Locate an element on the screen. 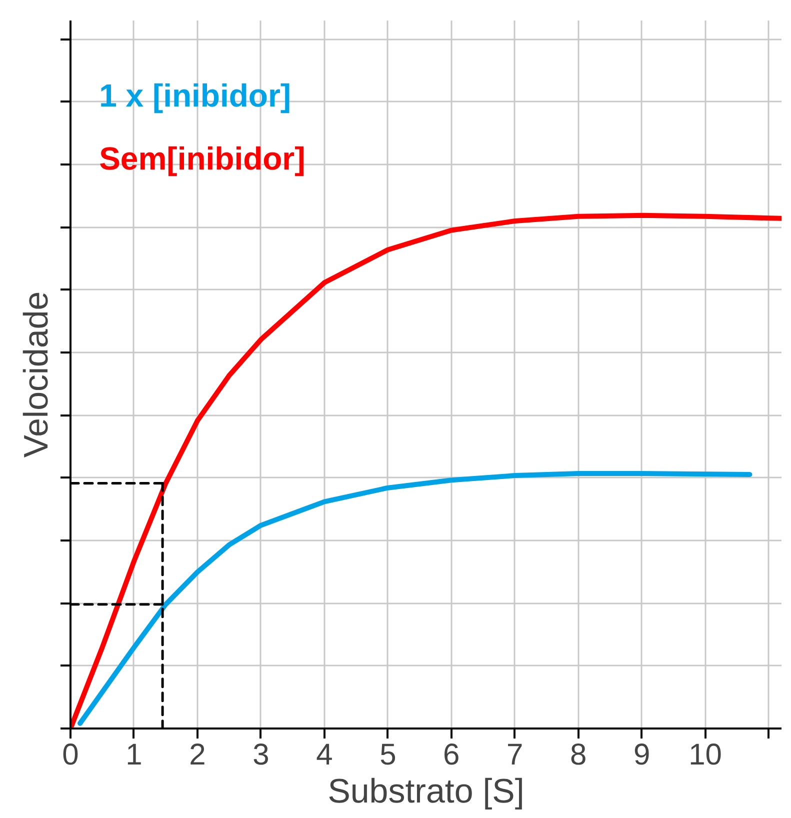 This screenshot has height=818, width=791. x-tick-label: 3 is located at coordinates (261, 755).